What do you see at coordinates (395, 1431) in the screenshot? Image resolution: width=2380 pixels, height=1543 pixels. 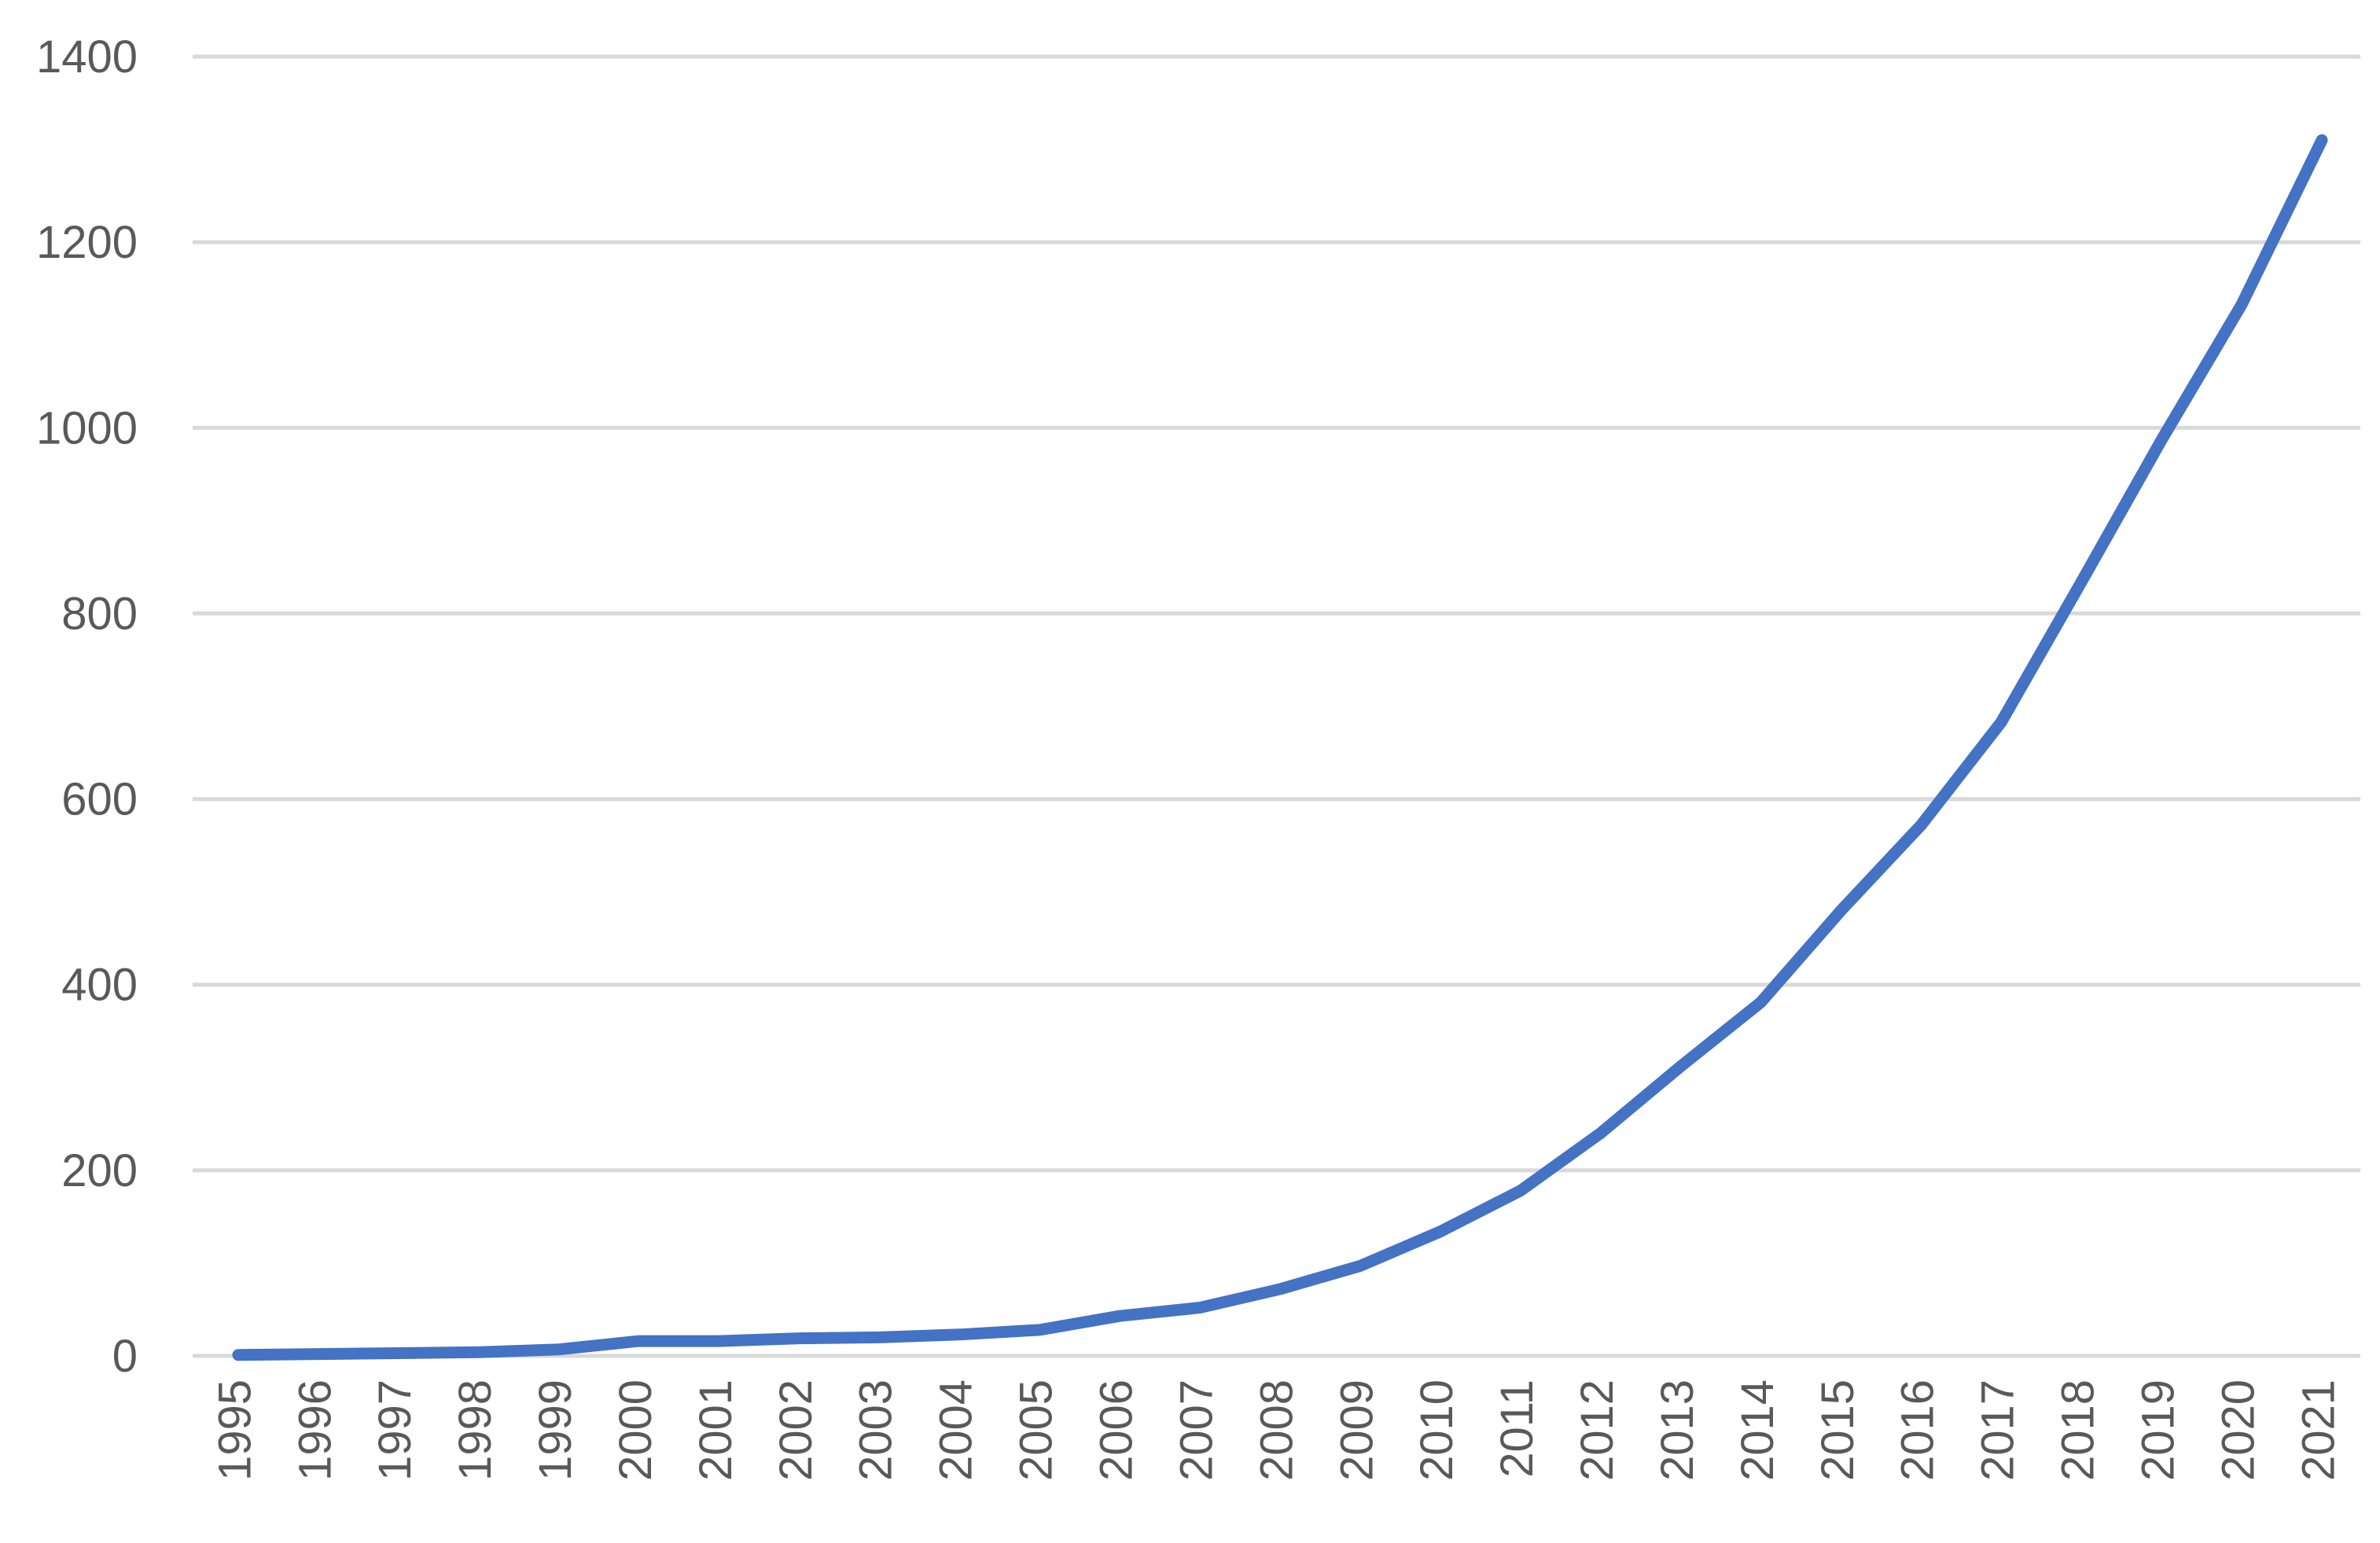 I see `x-tick-label: 1997` at bounding box center [395, 1431].